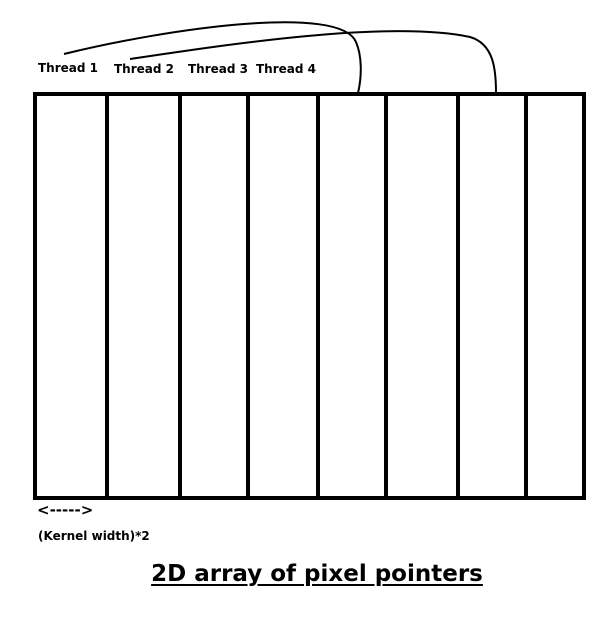 This screenshot has width=614, height=620. Describe the element at coordinates (317, 574) in the screenshot. I see `diagram-caption: 2D array of pixel pointers` at that location.